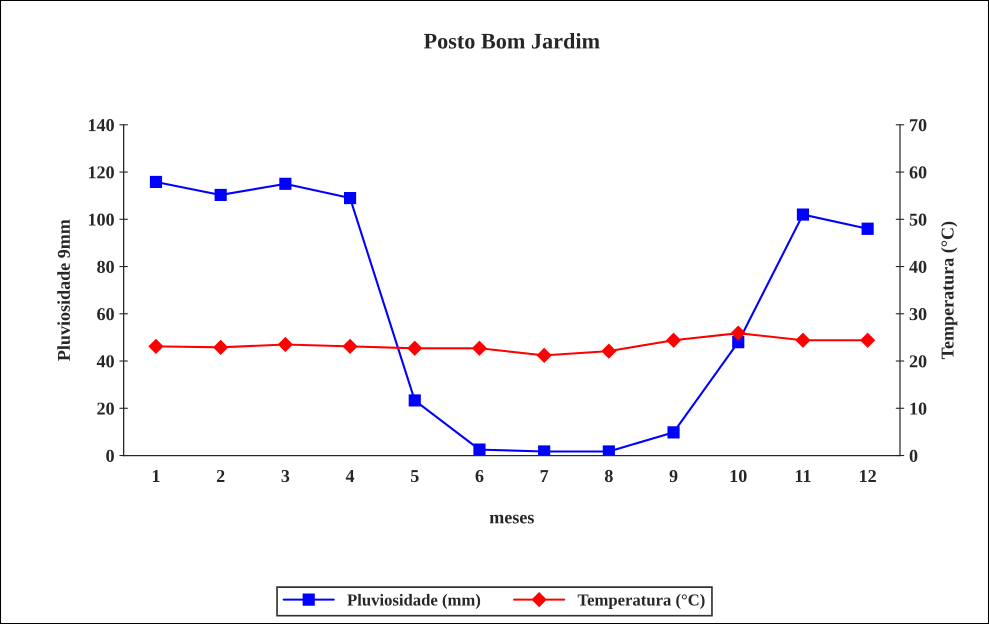  Describe the element at coordinates (512, 519) in the screenshot. I see `x-axis-title: meses` at that location.